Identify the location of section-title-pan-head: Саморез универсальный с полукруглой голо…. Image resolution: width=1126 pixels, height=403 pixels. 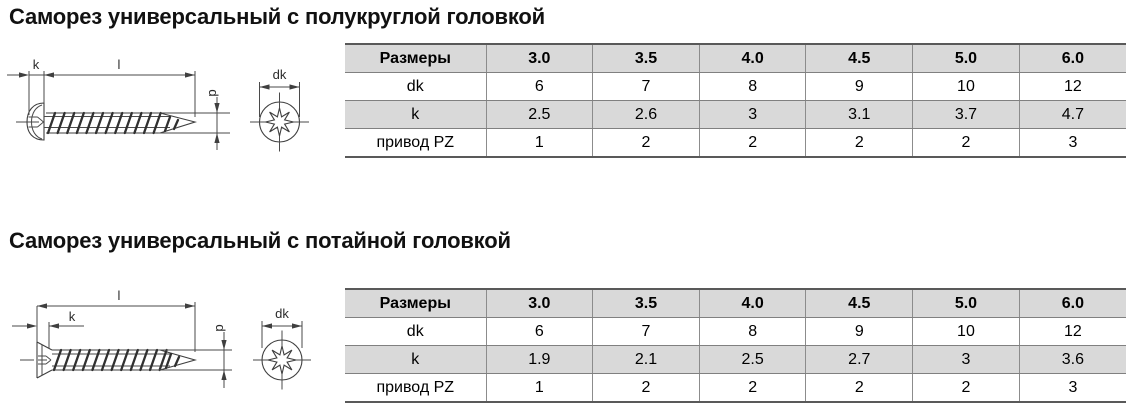
(277, 16).